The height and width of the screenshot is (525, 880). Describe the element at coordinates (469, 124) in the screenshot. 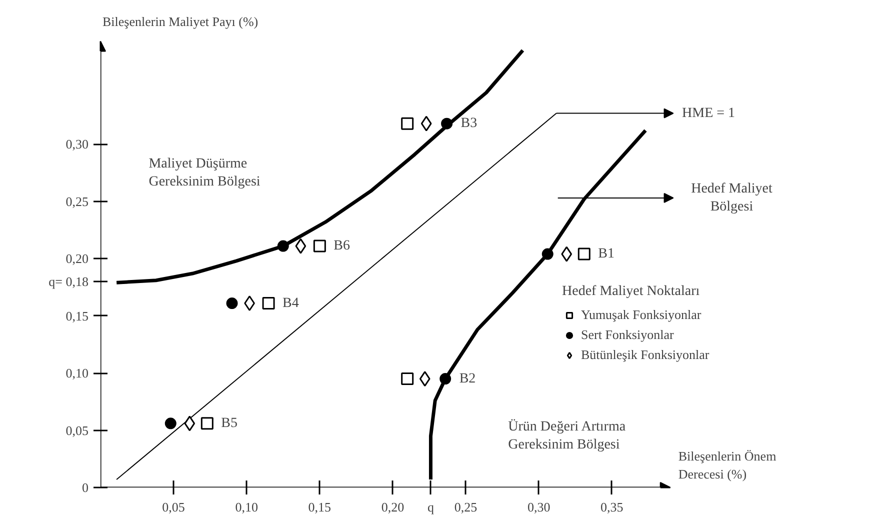

I see `annotation: B3` at that location.